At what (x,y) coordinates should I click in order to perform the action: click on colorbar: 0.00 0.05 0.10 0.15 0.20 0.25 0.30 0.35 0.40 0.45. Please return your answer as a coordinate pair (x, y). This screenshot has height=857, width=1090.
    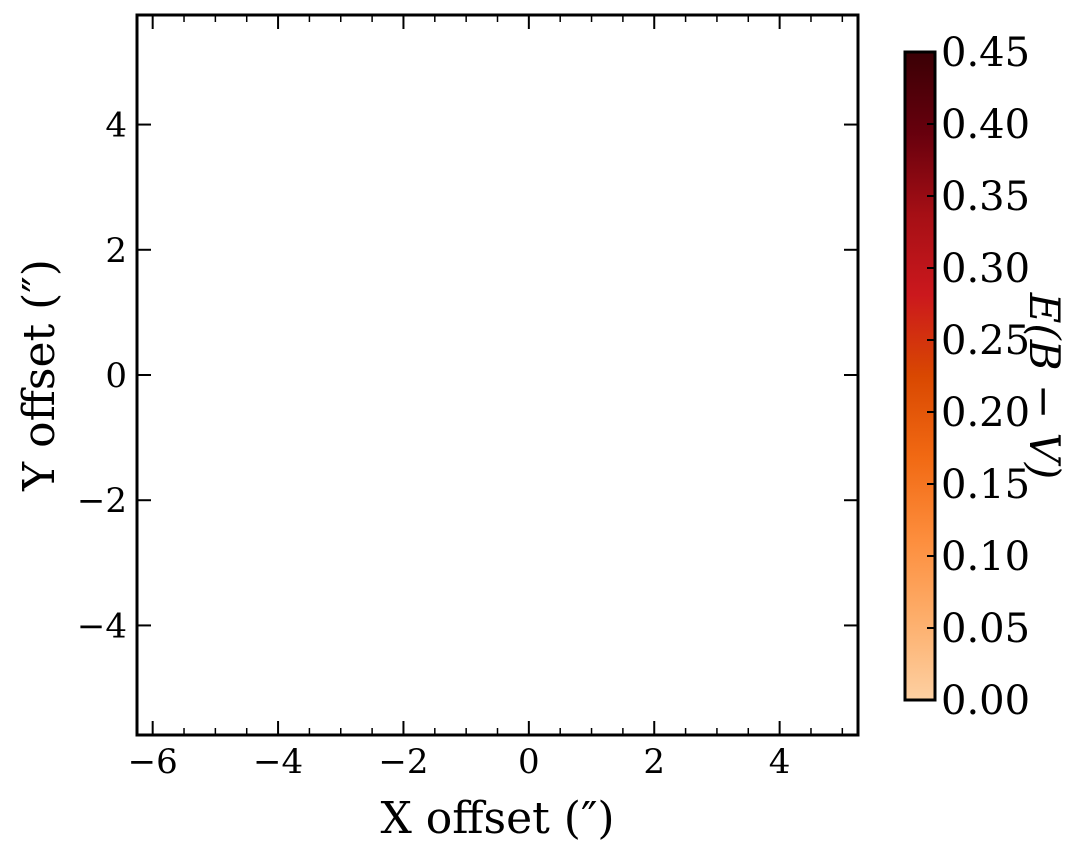
    Looking at the image, I should click on (966, 377).